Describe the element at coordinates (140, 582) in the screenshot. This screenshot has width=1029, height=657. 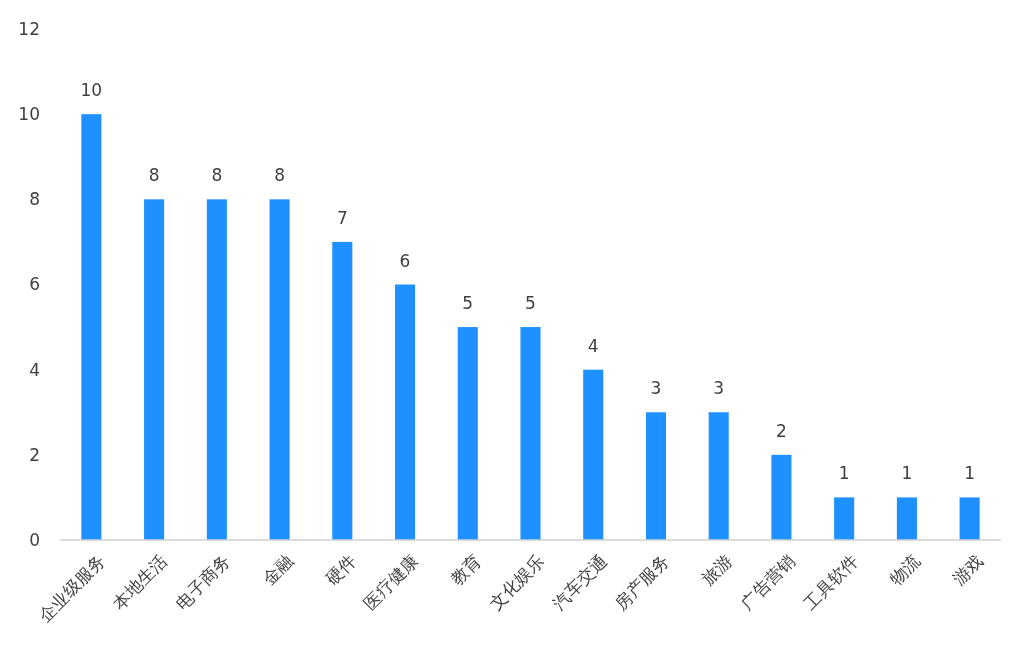
I see `x-tick-label: 本地生活` at that location.